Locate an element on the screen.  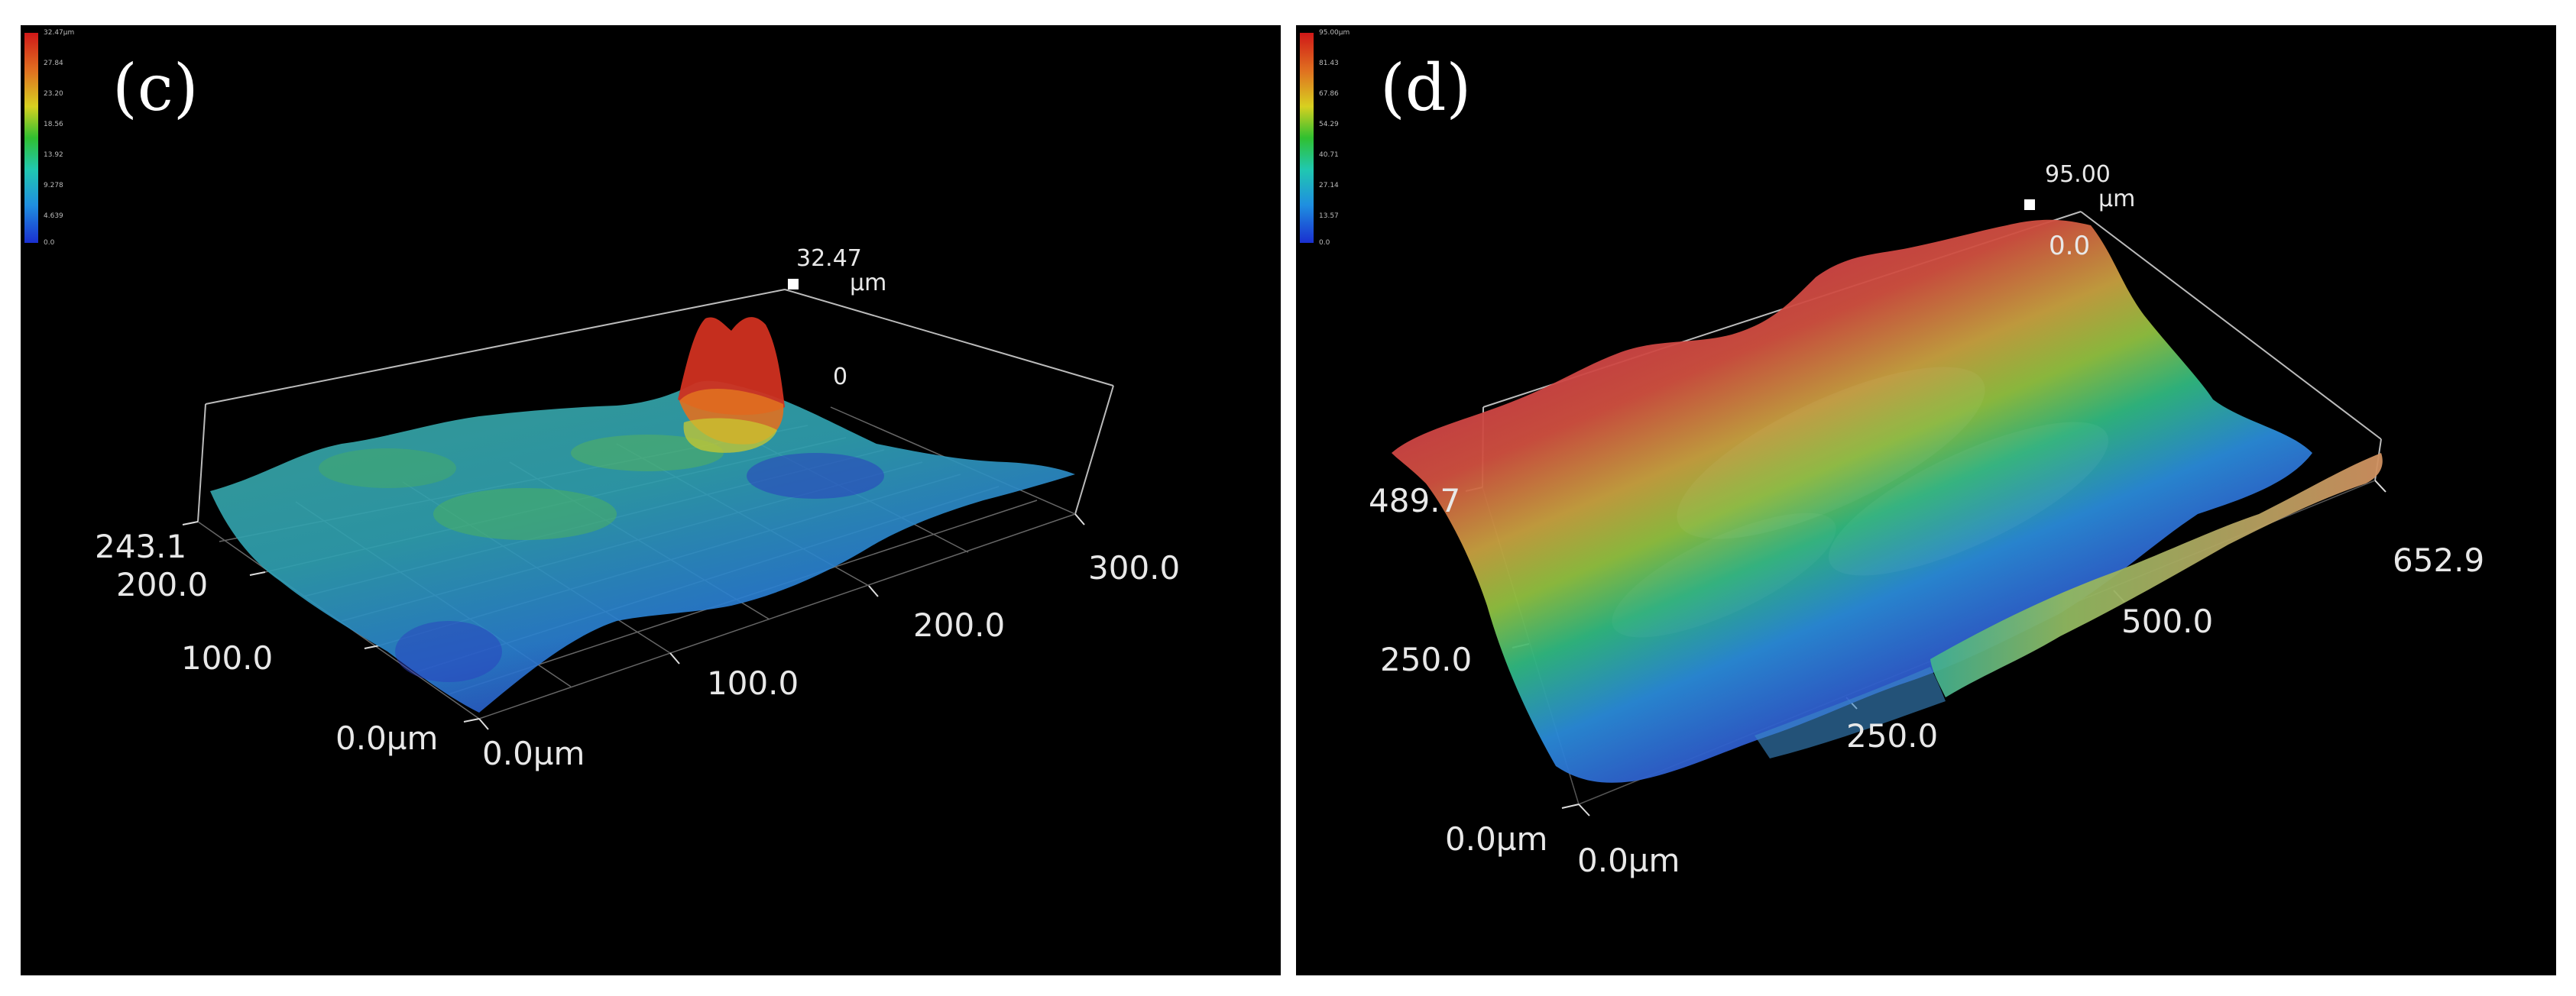
surface-edge-shadow is located at coordinates (1850, 713).